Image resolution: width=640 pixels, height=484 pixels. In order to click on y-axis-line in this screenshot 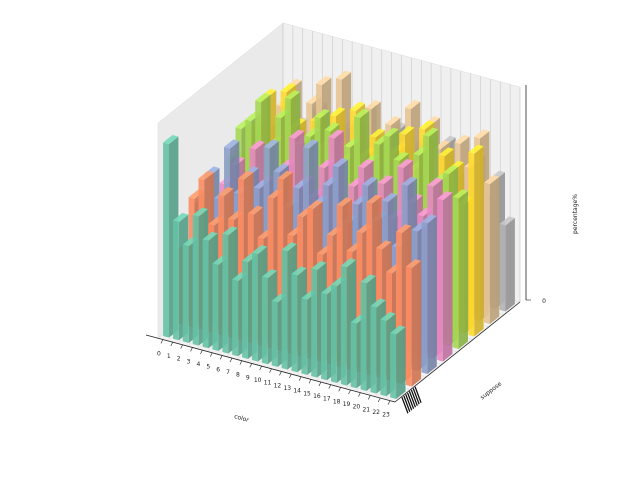, I will do `click(457, 352)`.